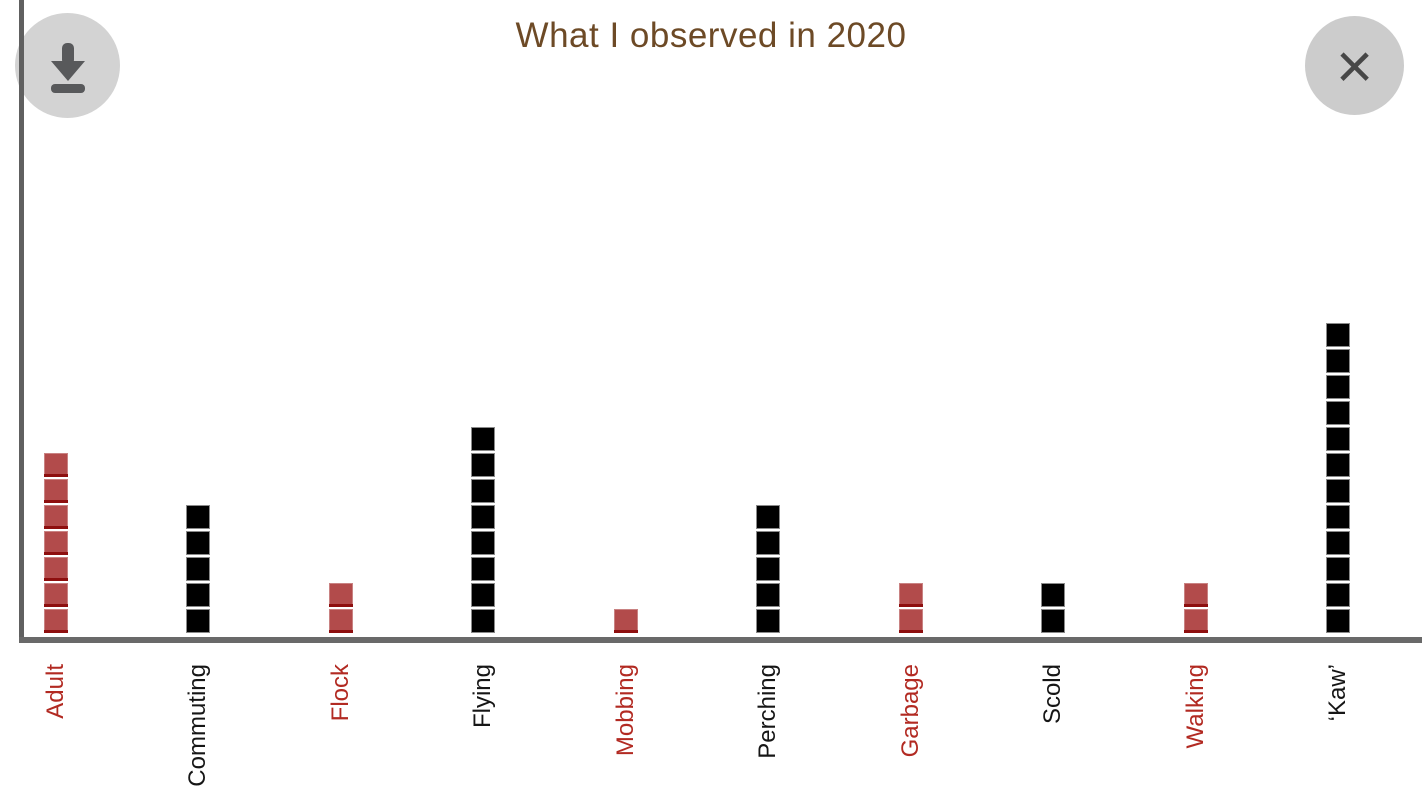 Image resolution: width=1422 pixels, height=800 pixels. Describe the element at coordinates (1053, 608) in the screenshot. I see `column-scold` at that location.